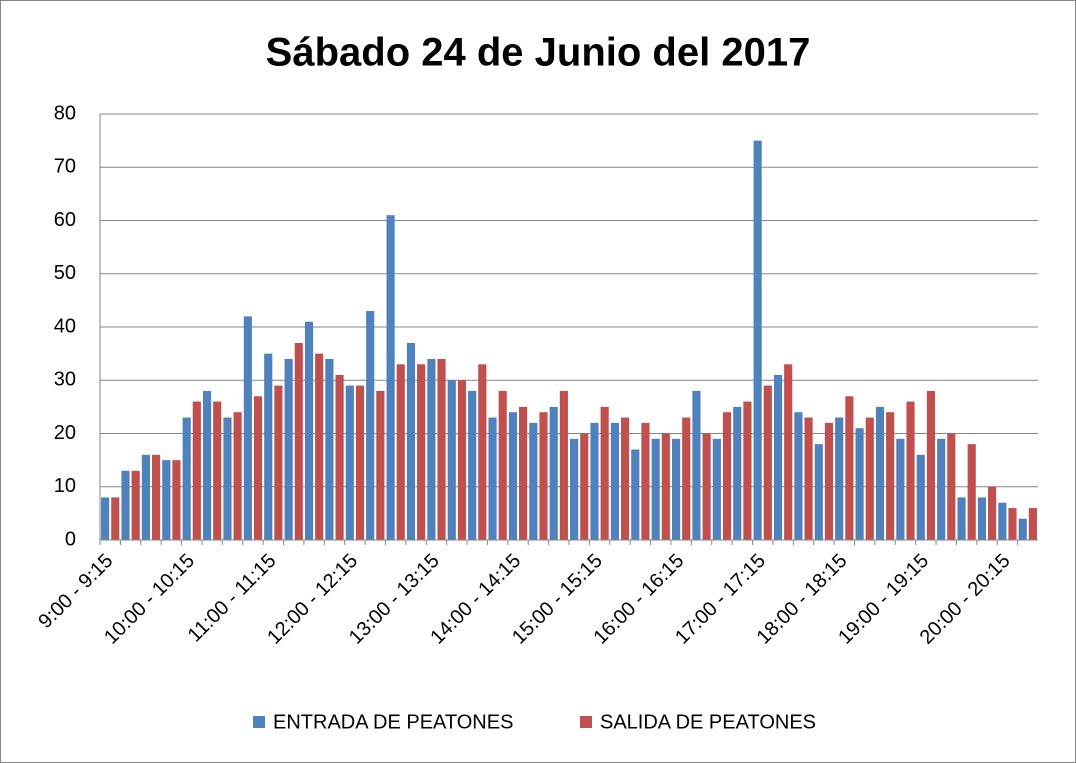 This screenshot has height=763, width=1076. Describe the element at coordinates (65, 326) in the screenshot. I see `y-tick-label: 40` at that location.